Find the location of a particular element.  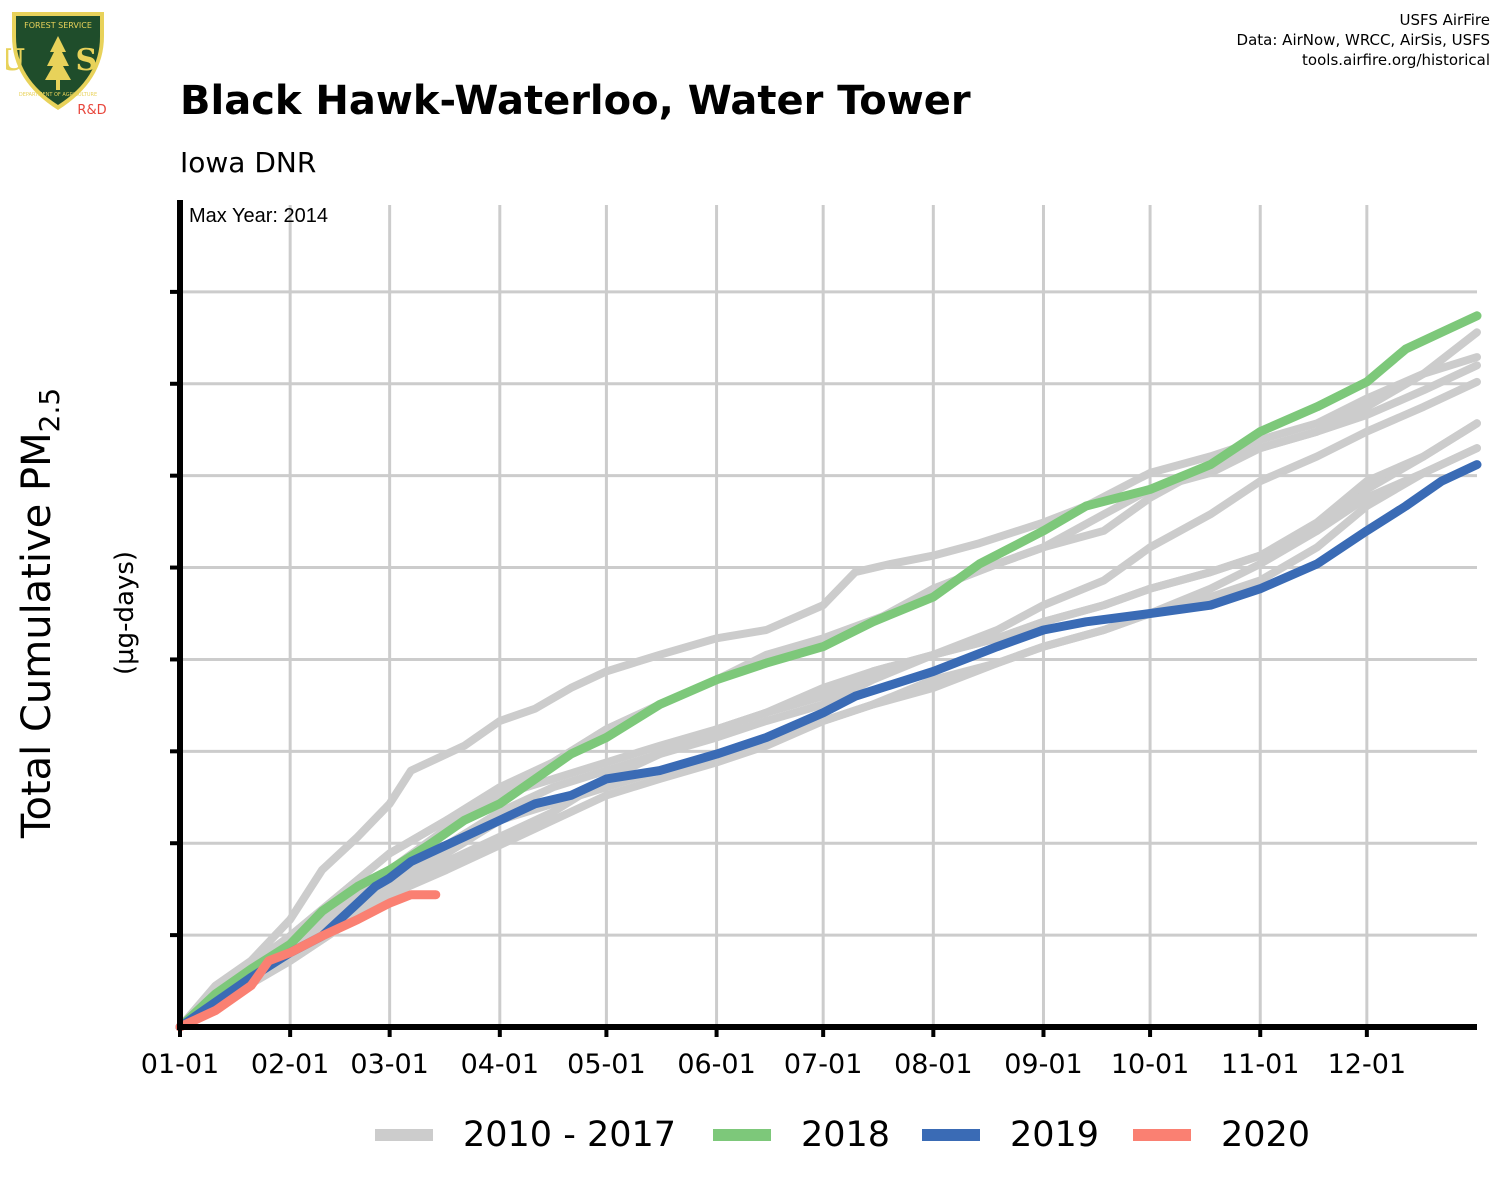

legend-item-history: 2010 - 2017 is located at coordinates (525, 1135).